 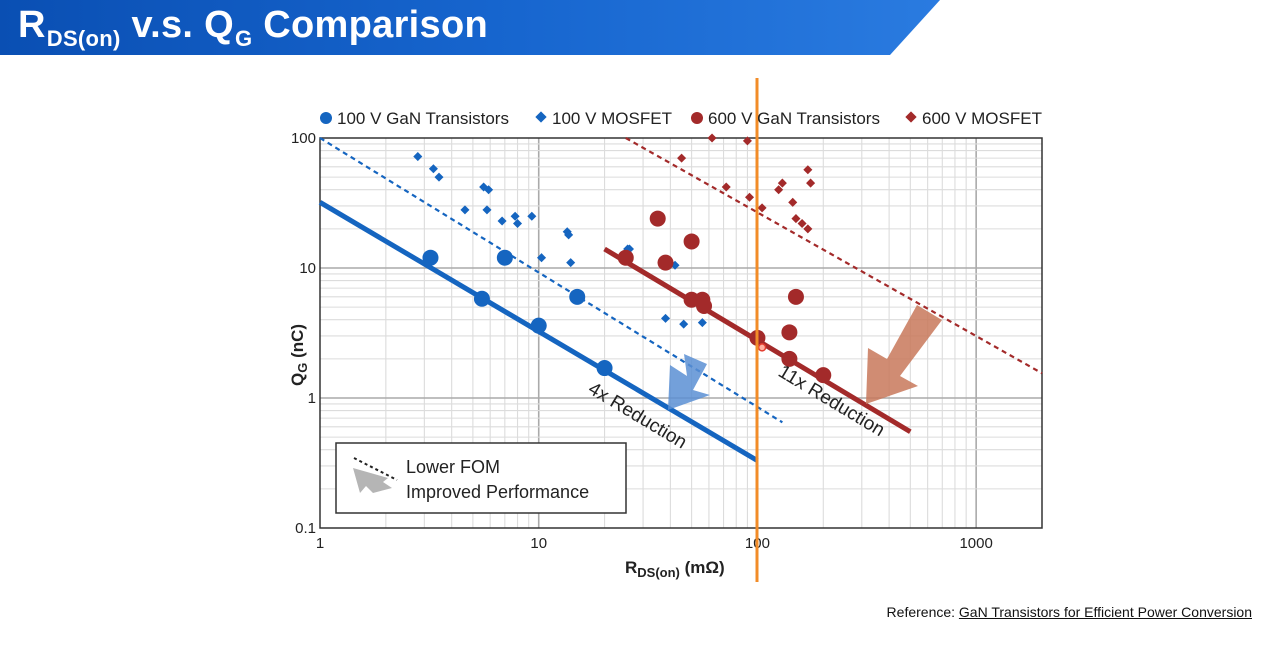 What do you see at coordinates (762, 347) in the screenshot?
I see `cursor-highlight-dot` at bounding box center [762, 347].